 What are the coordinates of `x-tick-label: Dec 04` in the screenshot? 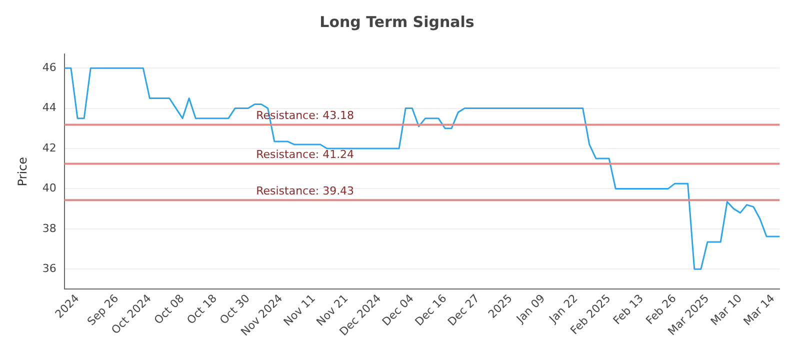 It's located at (398, 310).